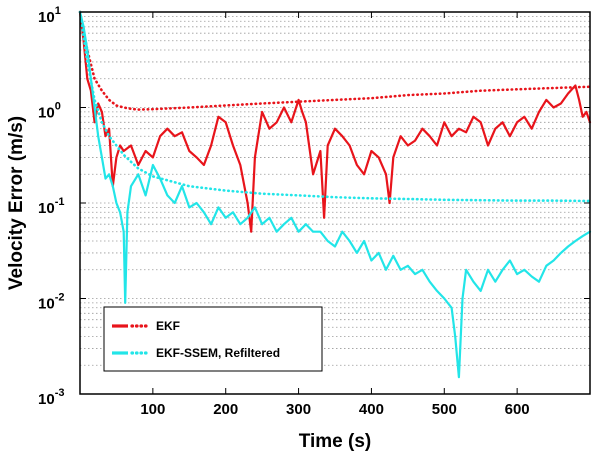 This screenshot has width=600, height=456. I want to click on x-tick-label: 400, so click(371, 409).